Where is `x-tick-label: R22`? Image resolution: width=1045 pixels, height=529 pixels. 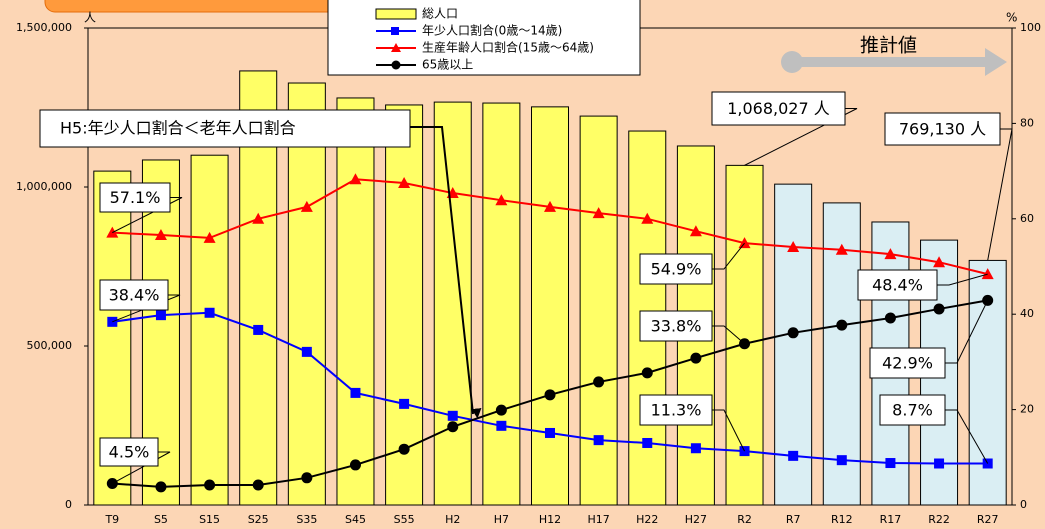
x-tick-label: R22 is located at coordinates (939, 519).